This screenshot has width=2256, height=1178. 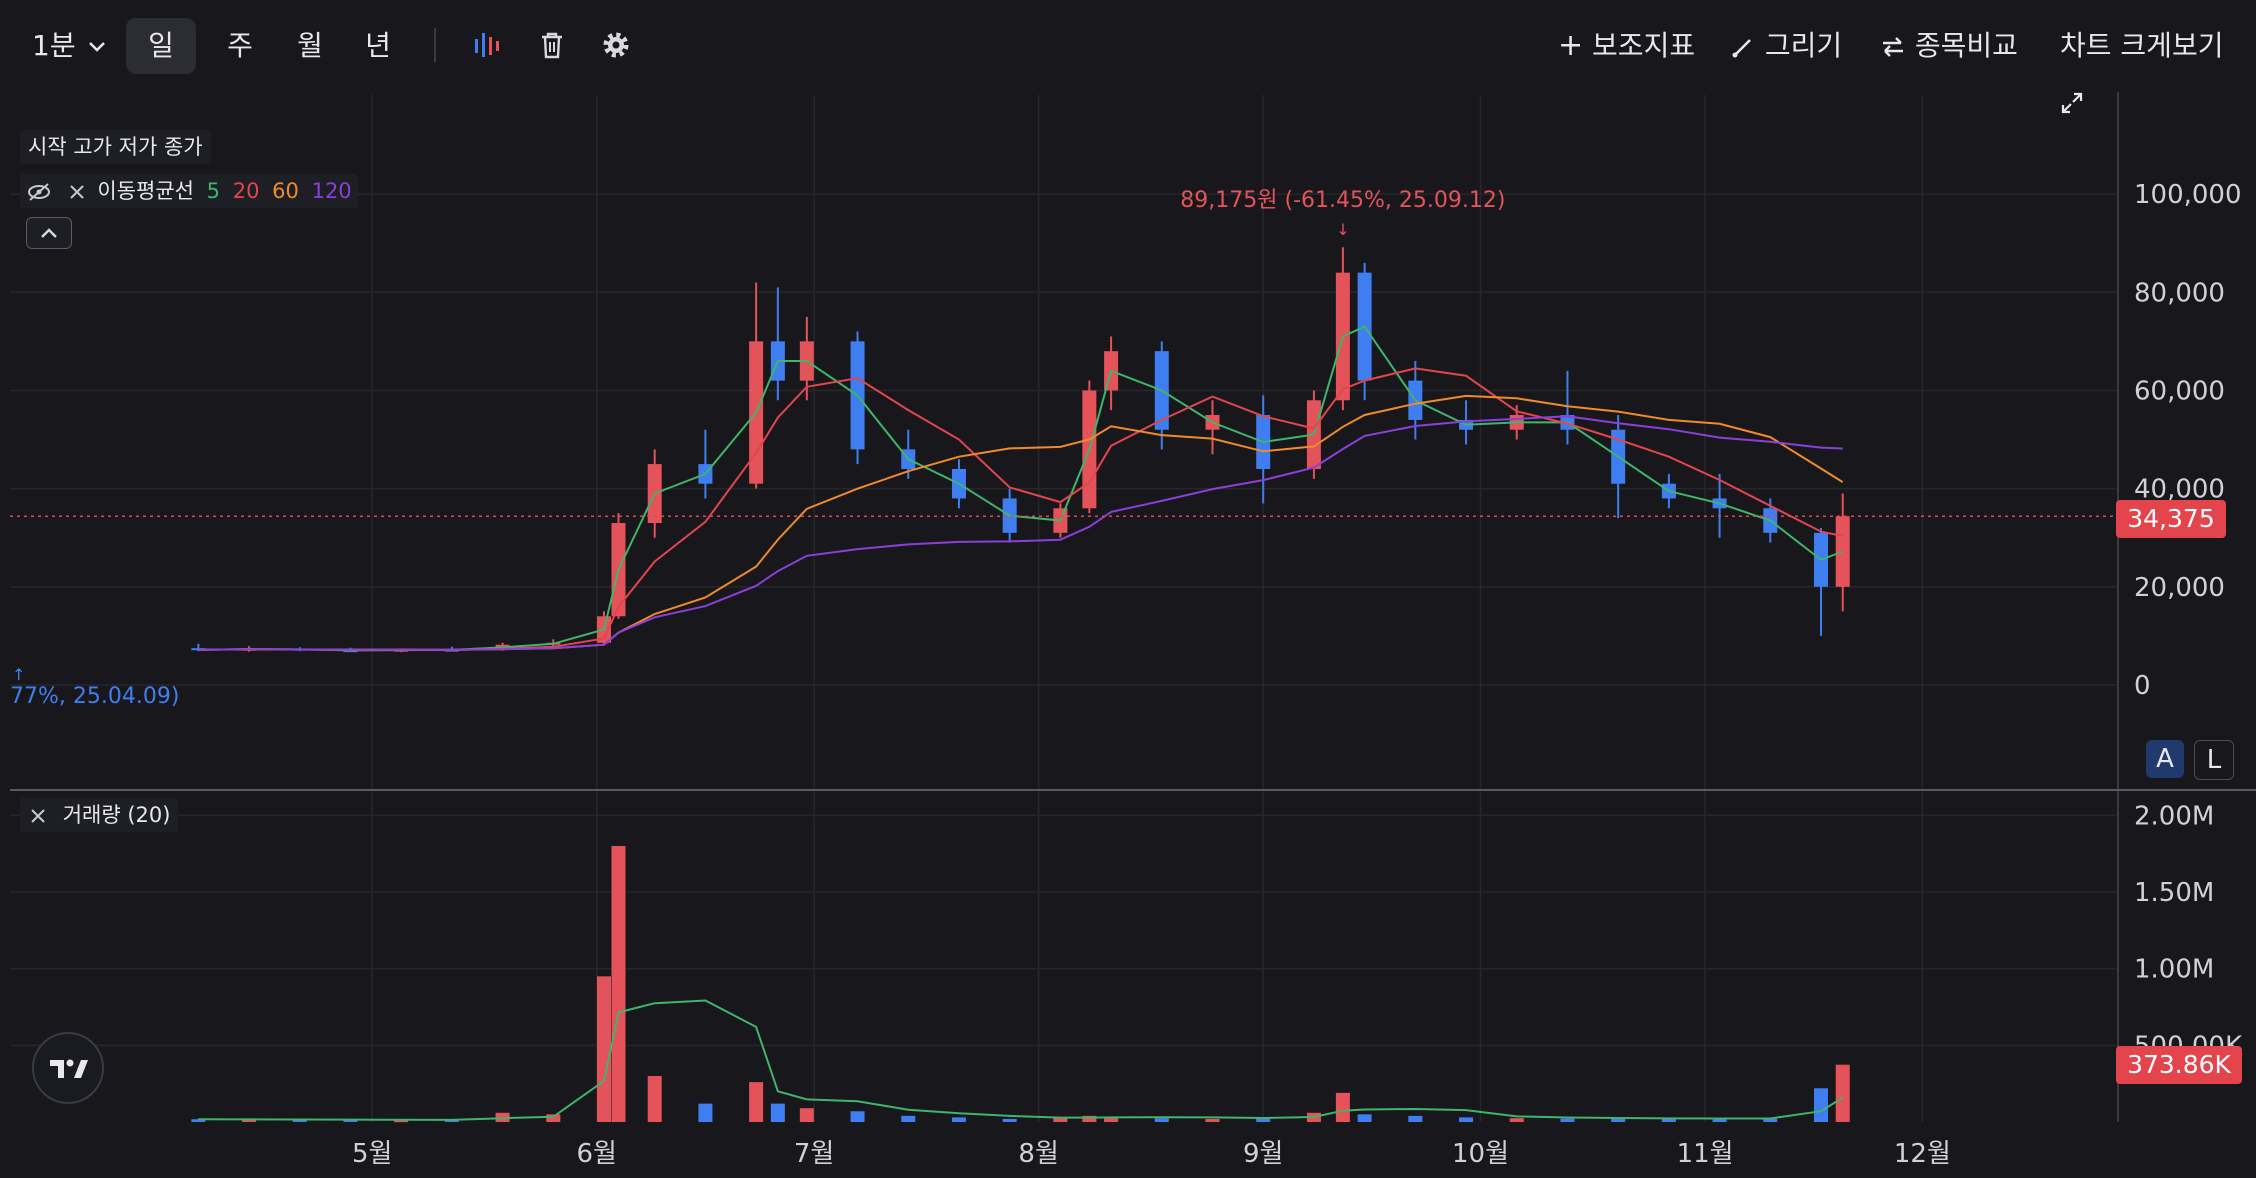 What do you see at coordinates (488, 45) in the screenshot?
I see `candle-type-icon` at bounding box center [488, 45].